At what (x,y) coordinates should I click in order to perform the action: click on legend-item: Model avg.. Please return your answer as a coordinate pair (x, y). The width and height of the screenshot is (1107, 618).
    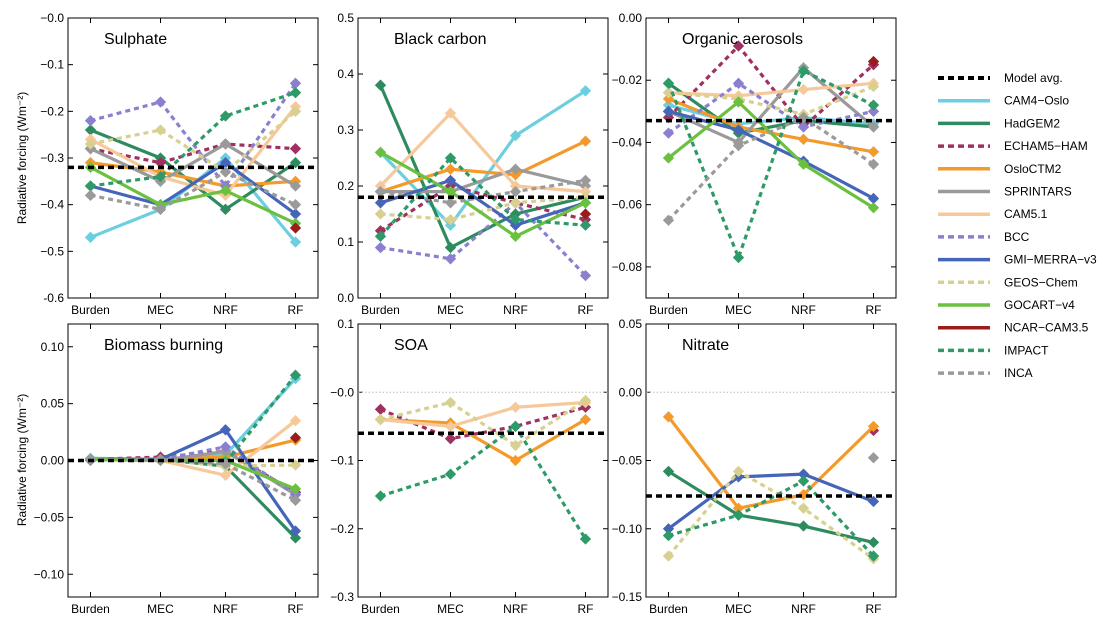
    Looking at the image, I should click on (1000, 78).